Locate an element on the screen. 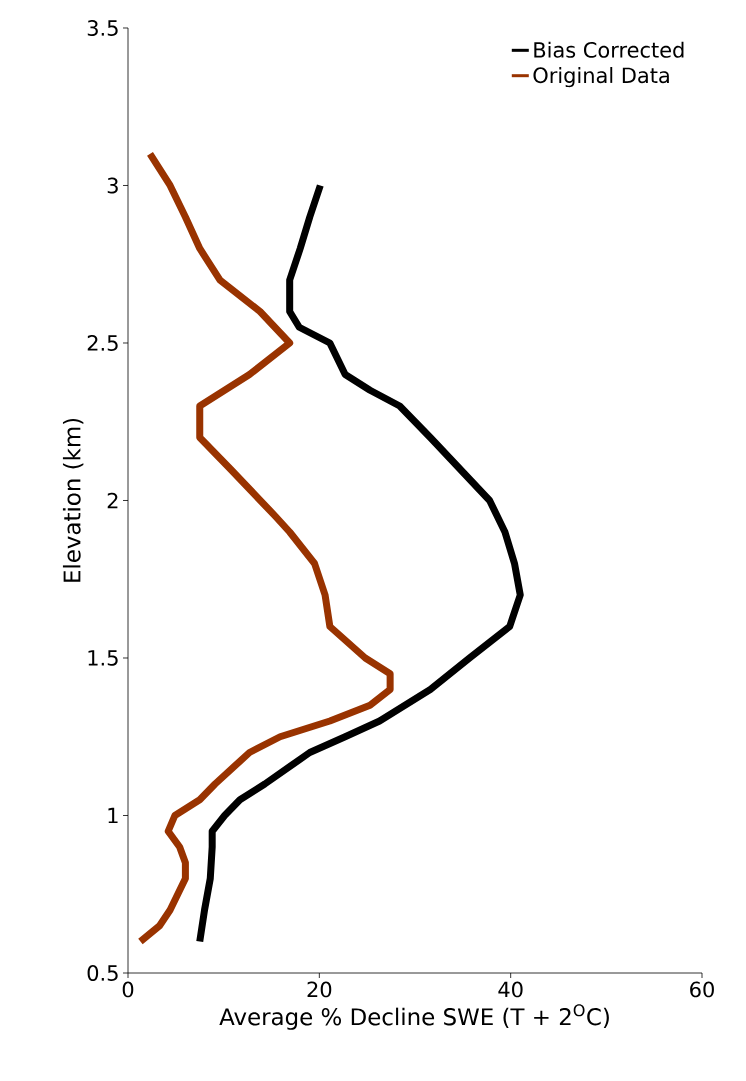  y-tick-label: 1.5 is located at coordinates (103, 658).